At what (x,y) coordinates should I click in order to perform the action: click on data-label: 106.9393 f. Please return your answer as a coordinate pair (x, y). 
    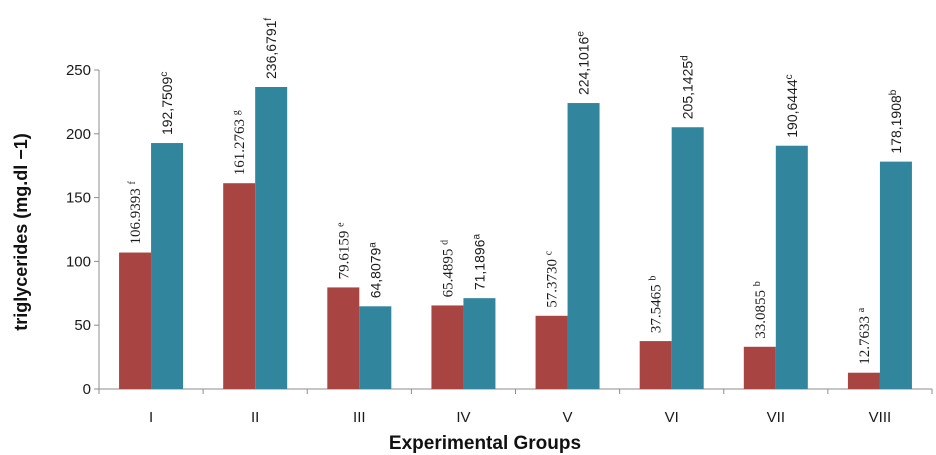
    Looking at the image, I should click on (135, 213).